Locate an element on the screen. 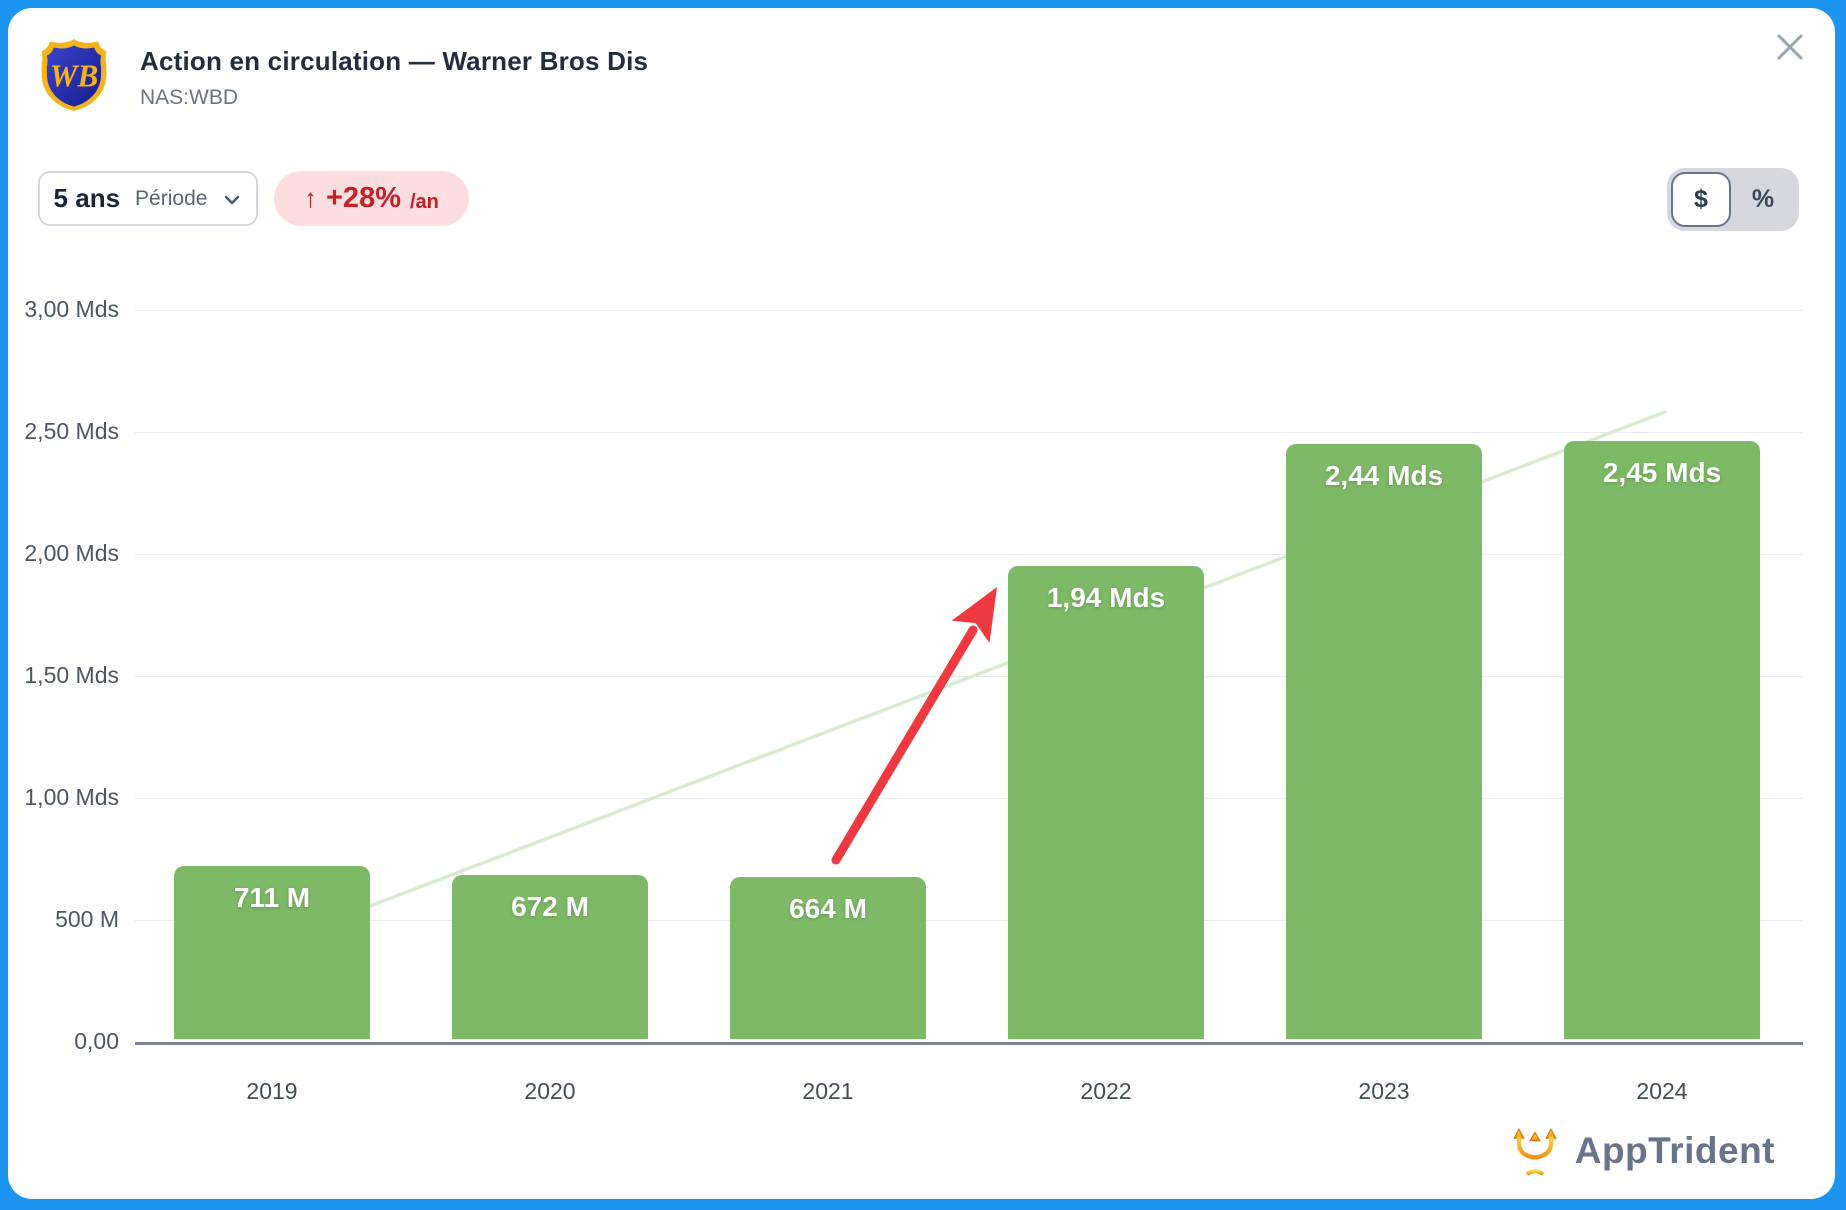 This screenshot has width=1846, height=1210. x-axis-tick-2022: 2022 is located at coordinates (1106, 1091).